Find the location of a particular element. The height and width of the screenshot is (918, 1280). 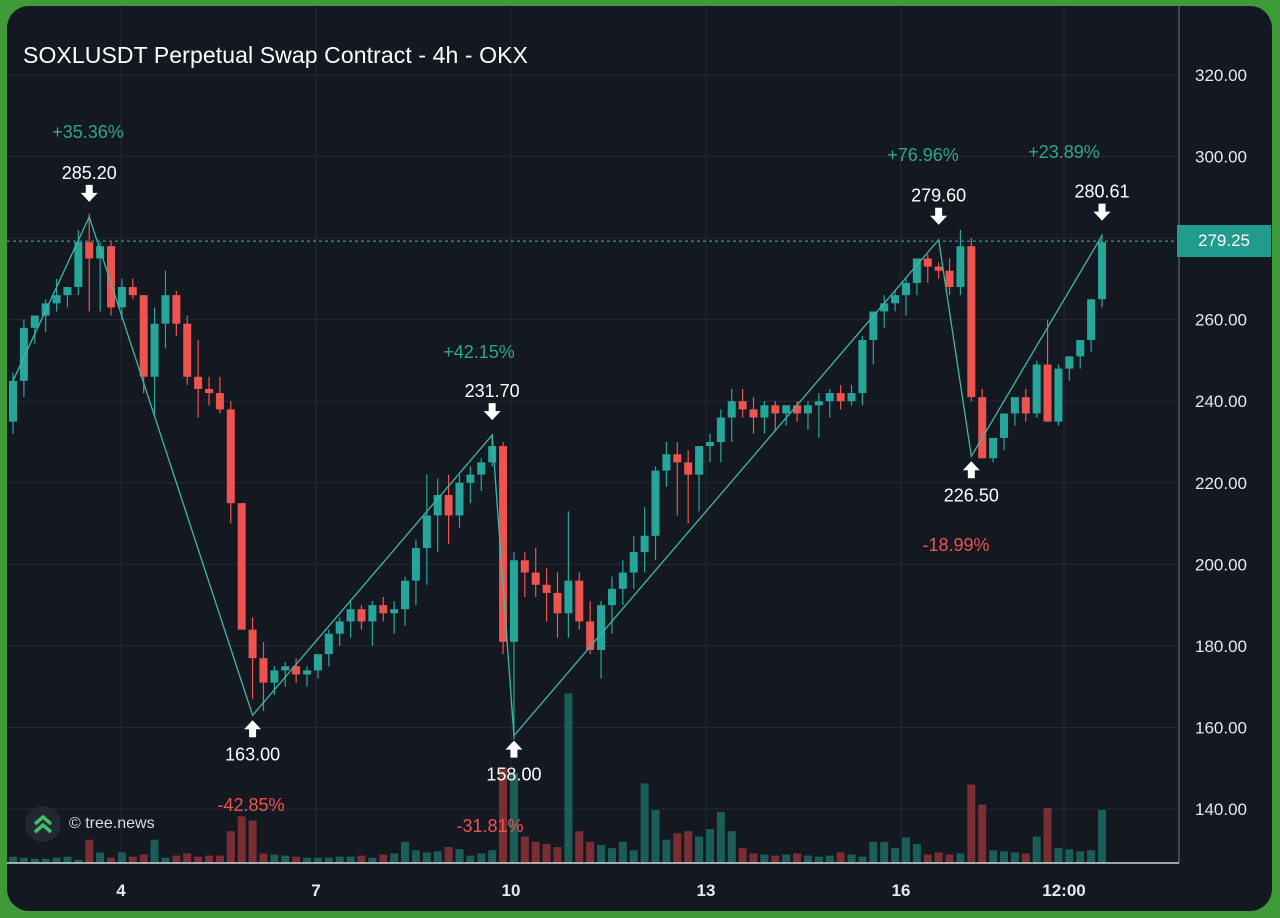

current-price-tag: 279.25 is located at coordinates (1224, 241).